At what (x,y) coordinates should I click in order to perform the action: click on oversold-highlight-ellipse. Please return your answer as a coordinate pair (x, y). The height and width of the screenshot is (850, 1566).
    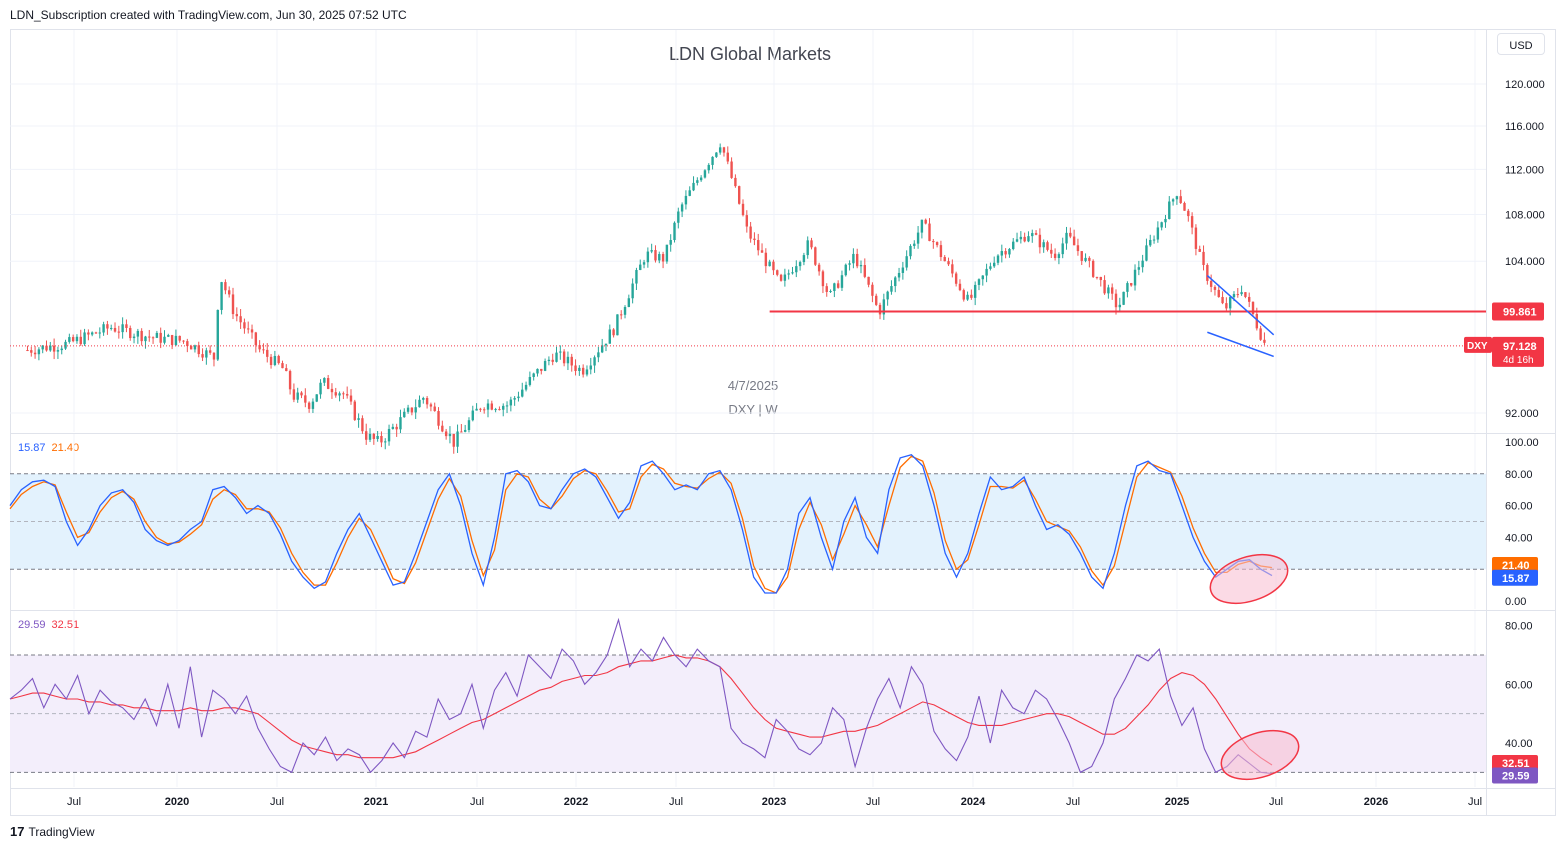
    Looking at the image, I should click on (1260, 755).